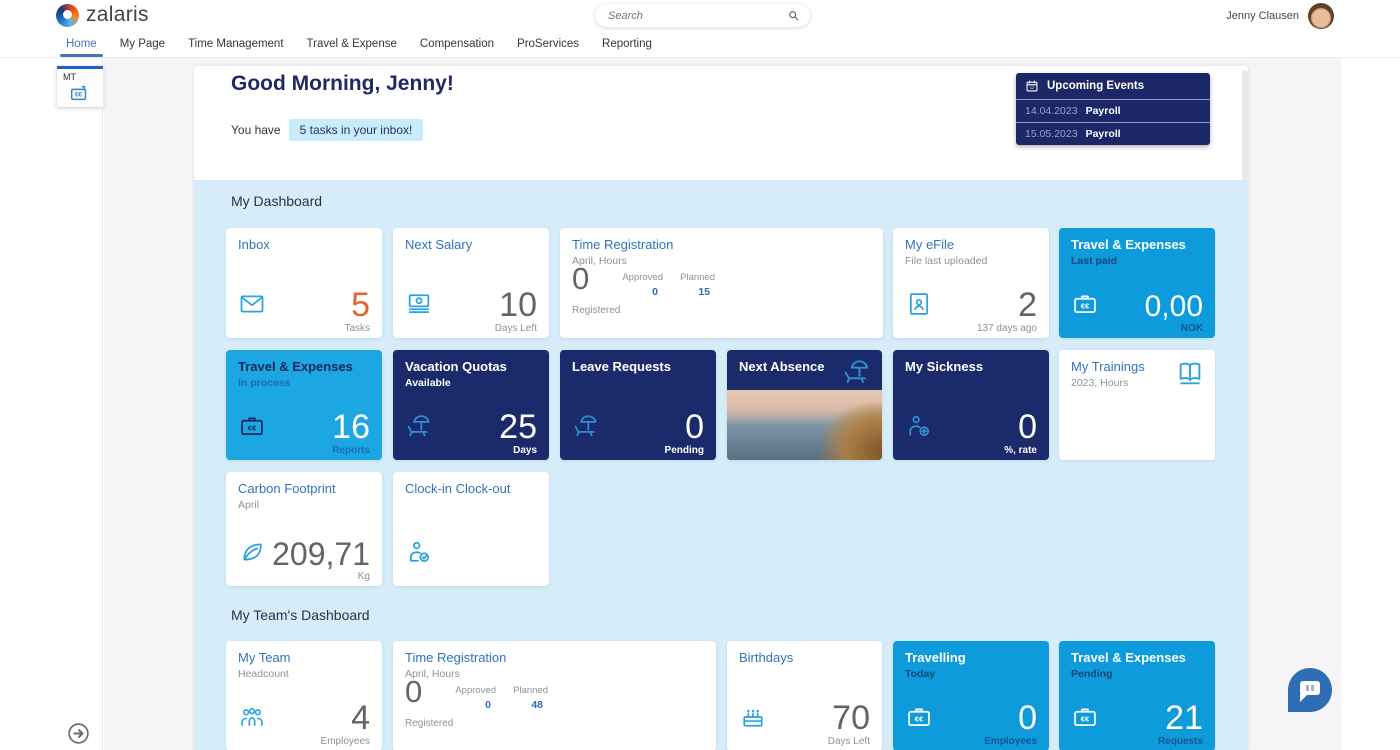 This screenshot has width=1400, height=750. I want to click on tile-title: My Team, so click(264, 657).